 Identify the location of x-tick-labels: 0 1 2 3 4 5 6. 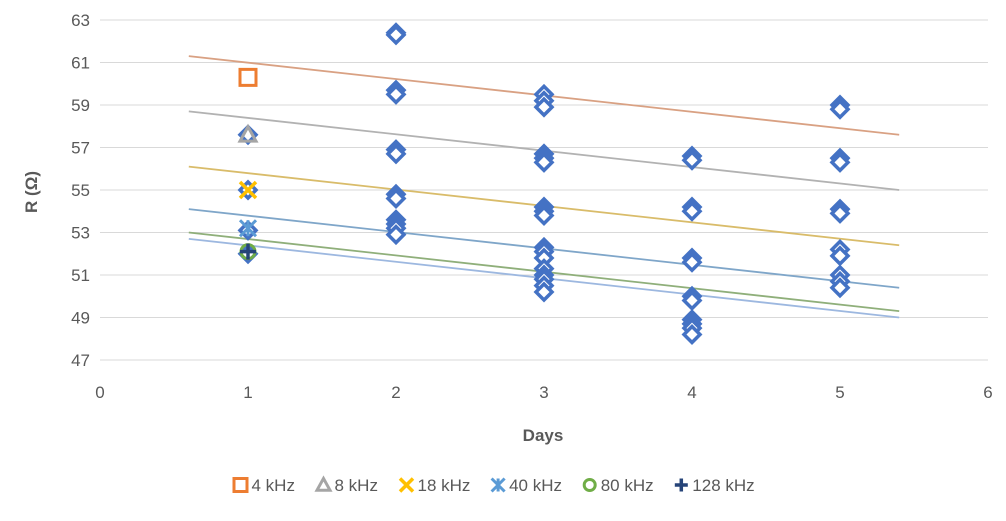
(543, 392).